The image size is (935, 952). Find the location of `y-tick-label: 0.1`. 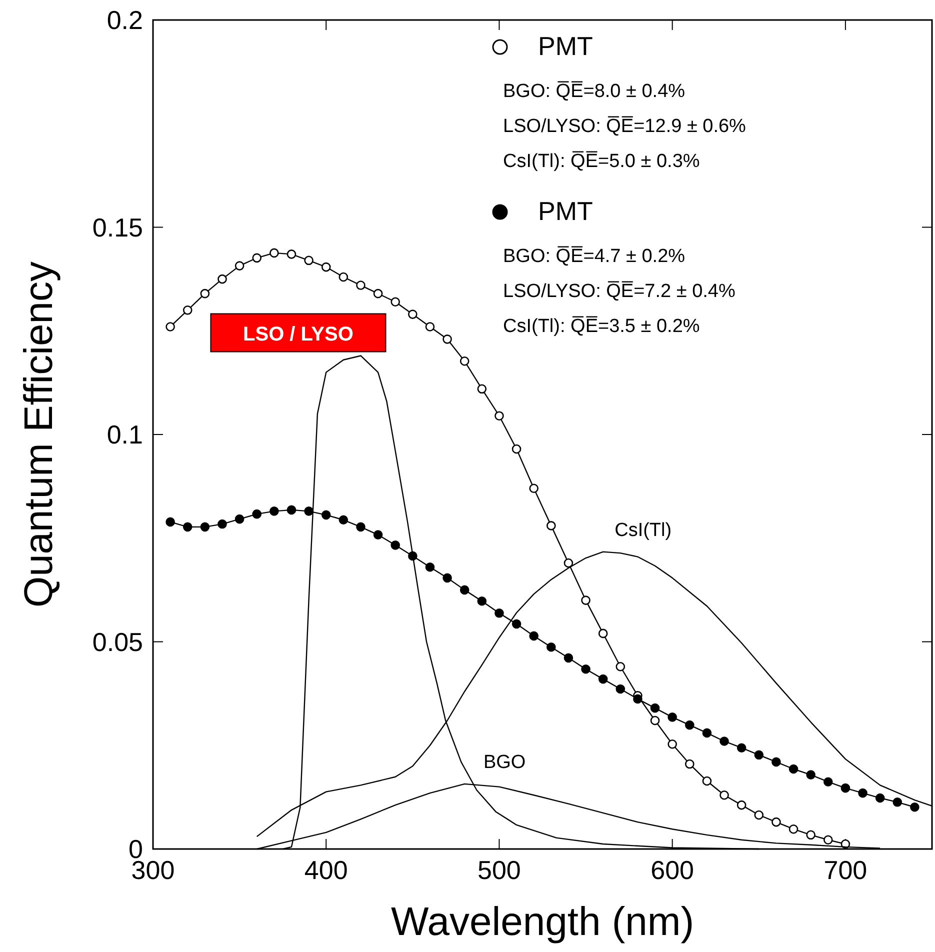

y-tick-label: 0.1 is located at coordinates (124, 435).